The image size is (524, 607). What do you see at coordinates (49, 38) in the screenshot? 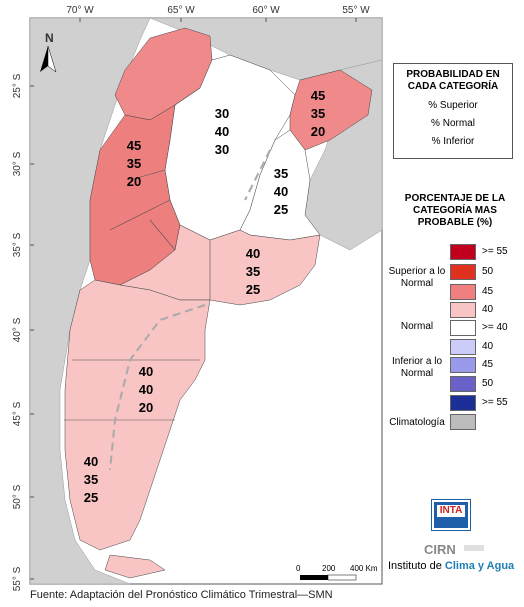
I see `north-label: N` at bounding box center [49, 38].